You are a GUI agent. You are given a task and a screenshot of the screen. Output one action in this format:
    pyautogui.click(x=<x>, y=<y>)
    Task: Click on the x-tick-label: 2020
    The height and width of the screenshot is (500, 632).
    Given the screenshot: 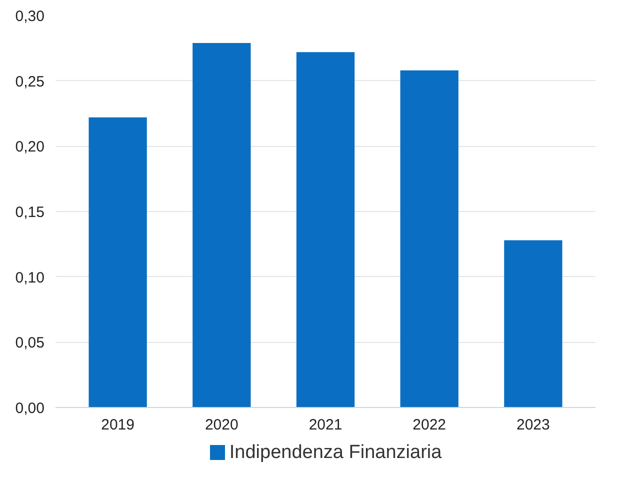 What is the action you would take?
    pyautogui.click(x=221, y=425)
    